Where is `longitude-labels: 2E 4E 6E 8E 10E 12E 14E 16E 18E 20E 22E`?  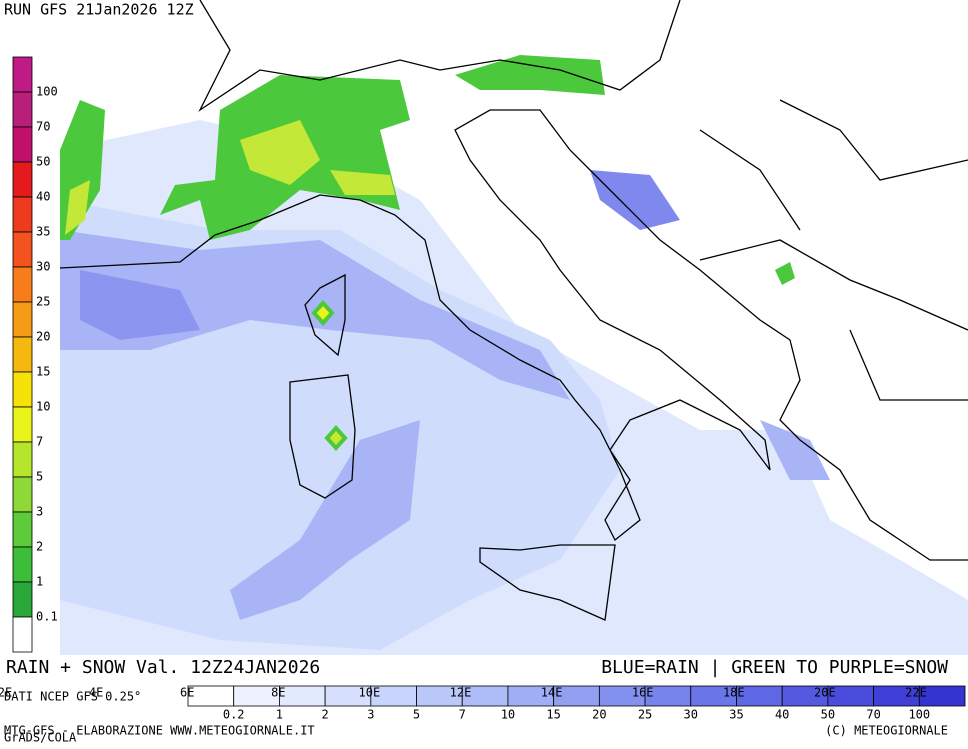
longitude-labels: 2E 4E 6E 8E 10E 12E 14E 16E 18E 20E 22E is located at coordinates (463, 693).